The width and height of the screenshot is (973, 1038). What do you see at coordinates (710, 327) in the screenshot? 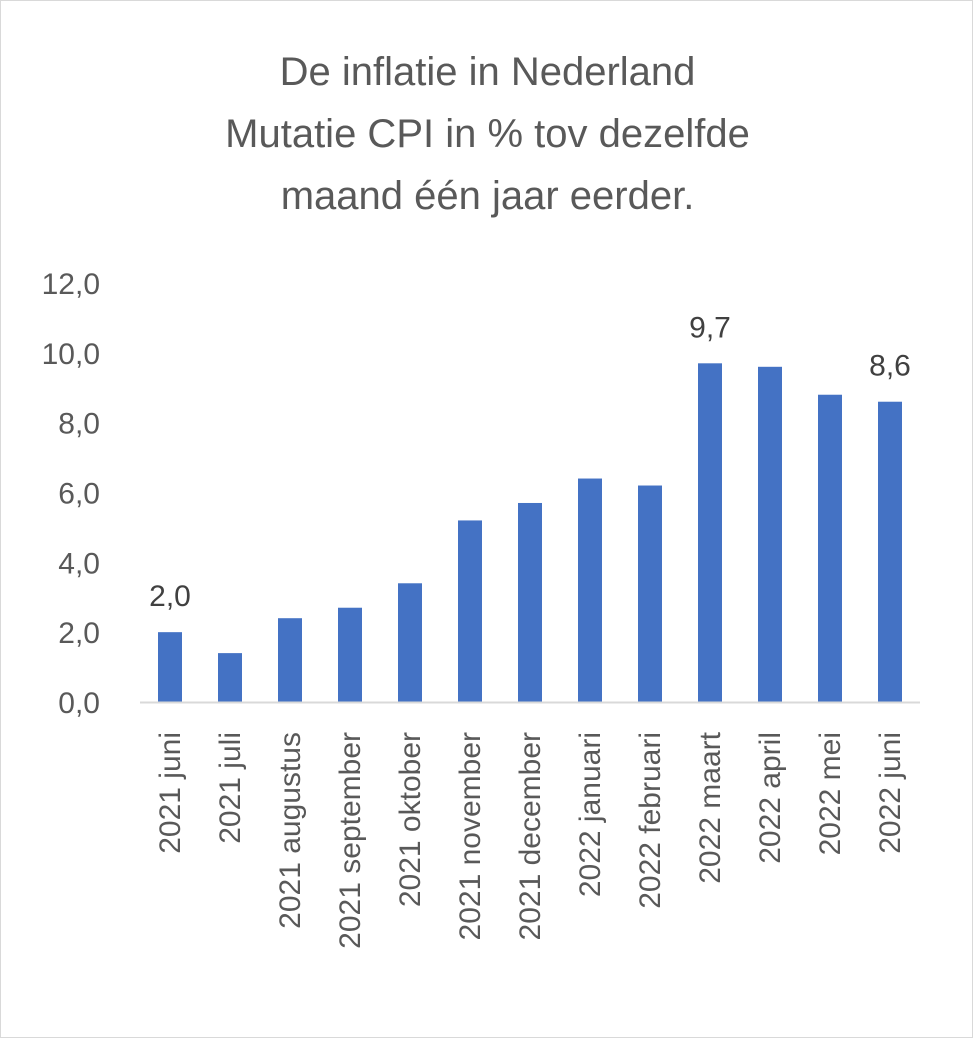
I see `data-label: 9,7` at bounding box center [710, 327].